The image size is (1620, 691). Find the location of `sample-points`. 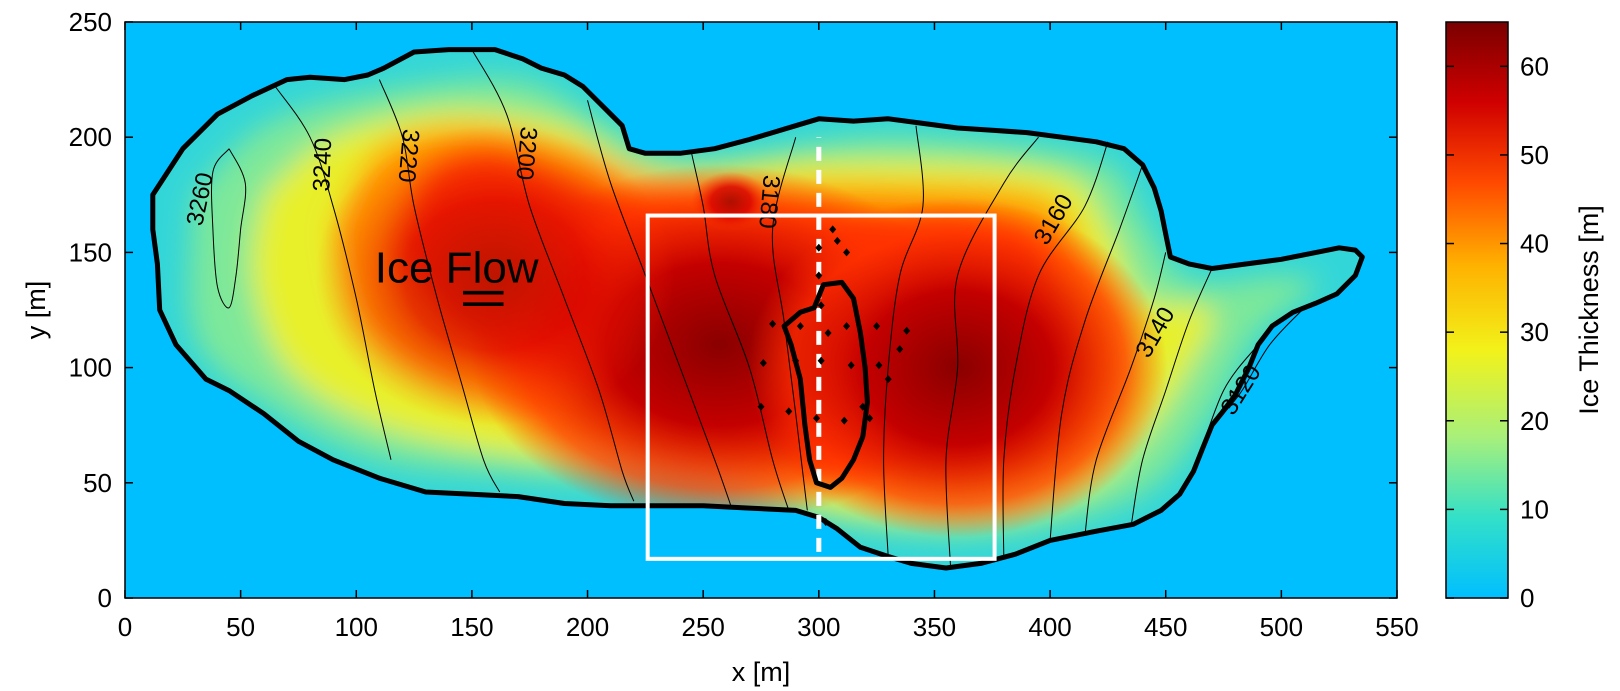

sample-points is located at coordinates (834, 375).